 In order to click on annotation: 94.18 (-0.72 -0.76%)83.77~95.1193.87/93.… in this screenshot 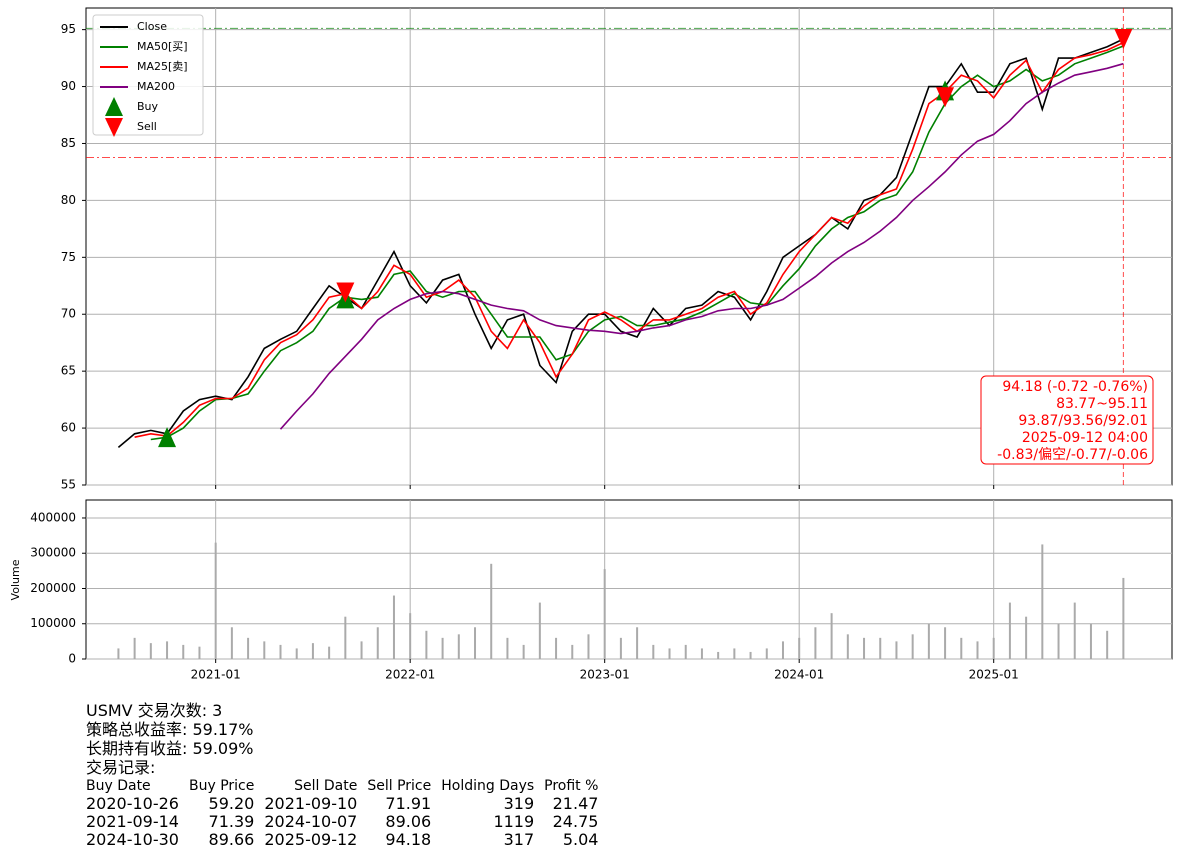, I will do `click(1067, 420)`.